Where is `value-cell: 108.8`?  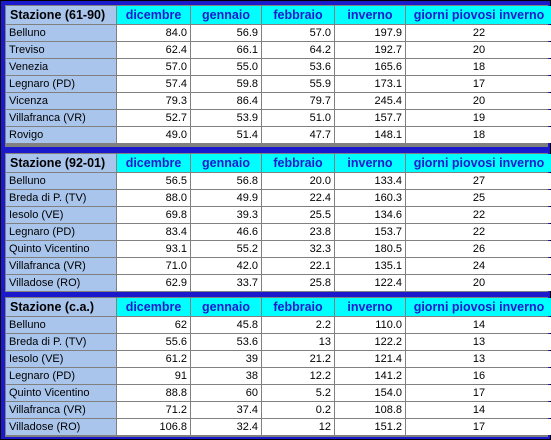
value-cell: 108.8 is located at coordinates (370, 410).